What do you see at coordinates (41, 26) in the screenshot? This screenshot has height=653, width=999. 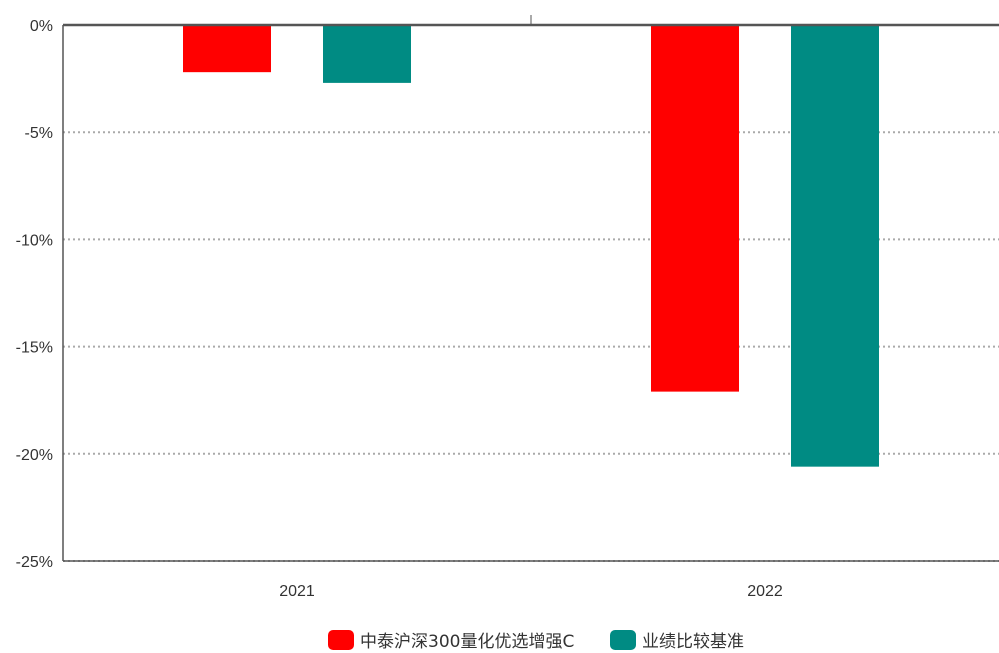 I see `y-tick-label: 0%` at bounding box center [41, 26].